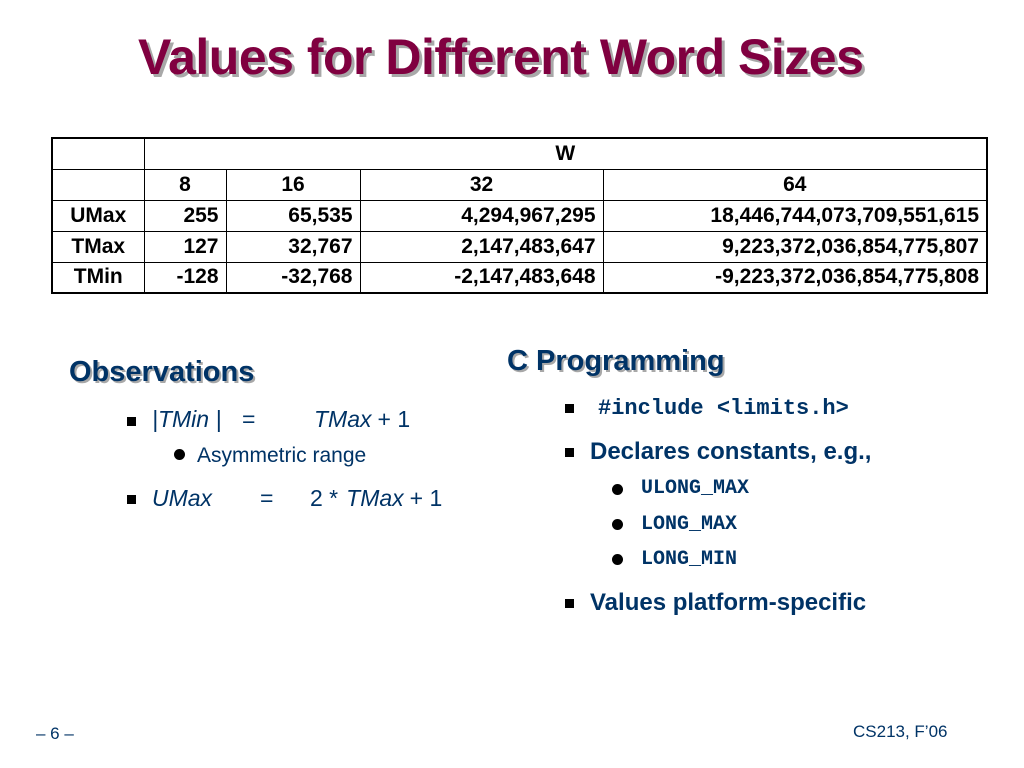 Image resolution: width=1024 pixels, height=768 pixels. Describe the element at coordinates (481, 184) in the screenshot. I see `column-header: 32` at that location.